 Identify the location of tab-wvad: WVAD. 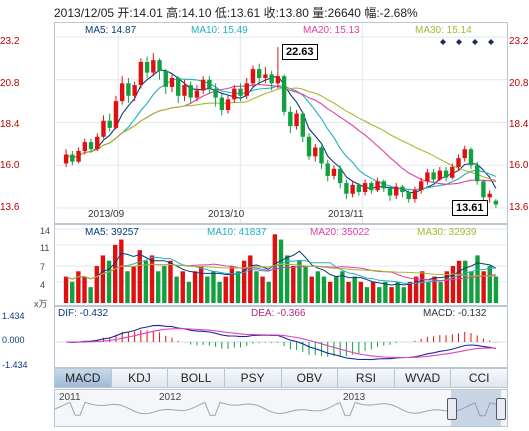
(423, 378).